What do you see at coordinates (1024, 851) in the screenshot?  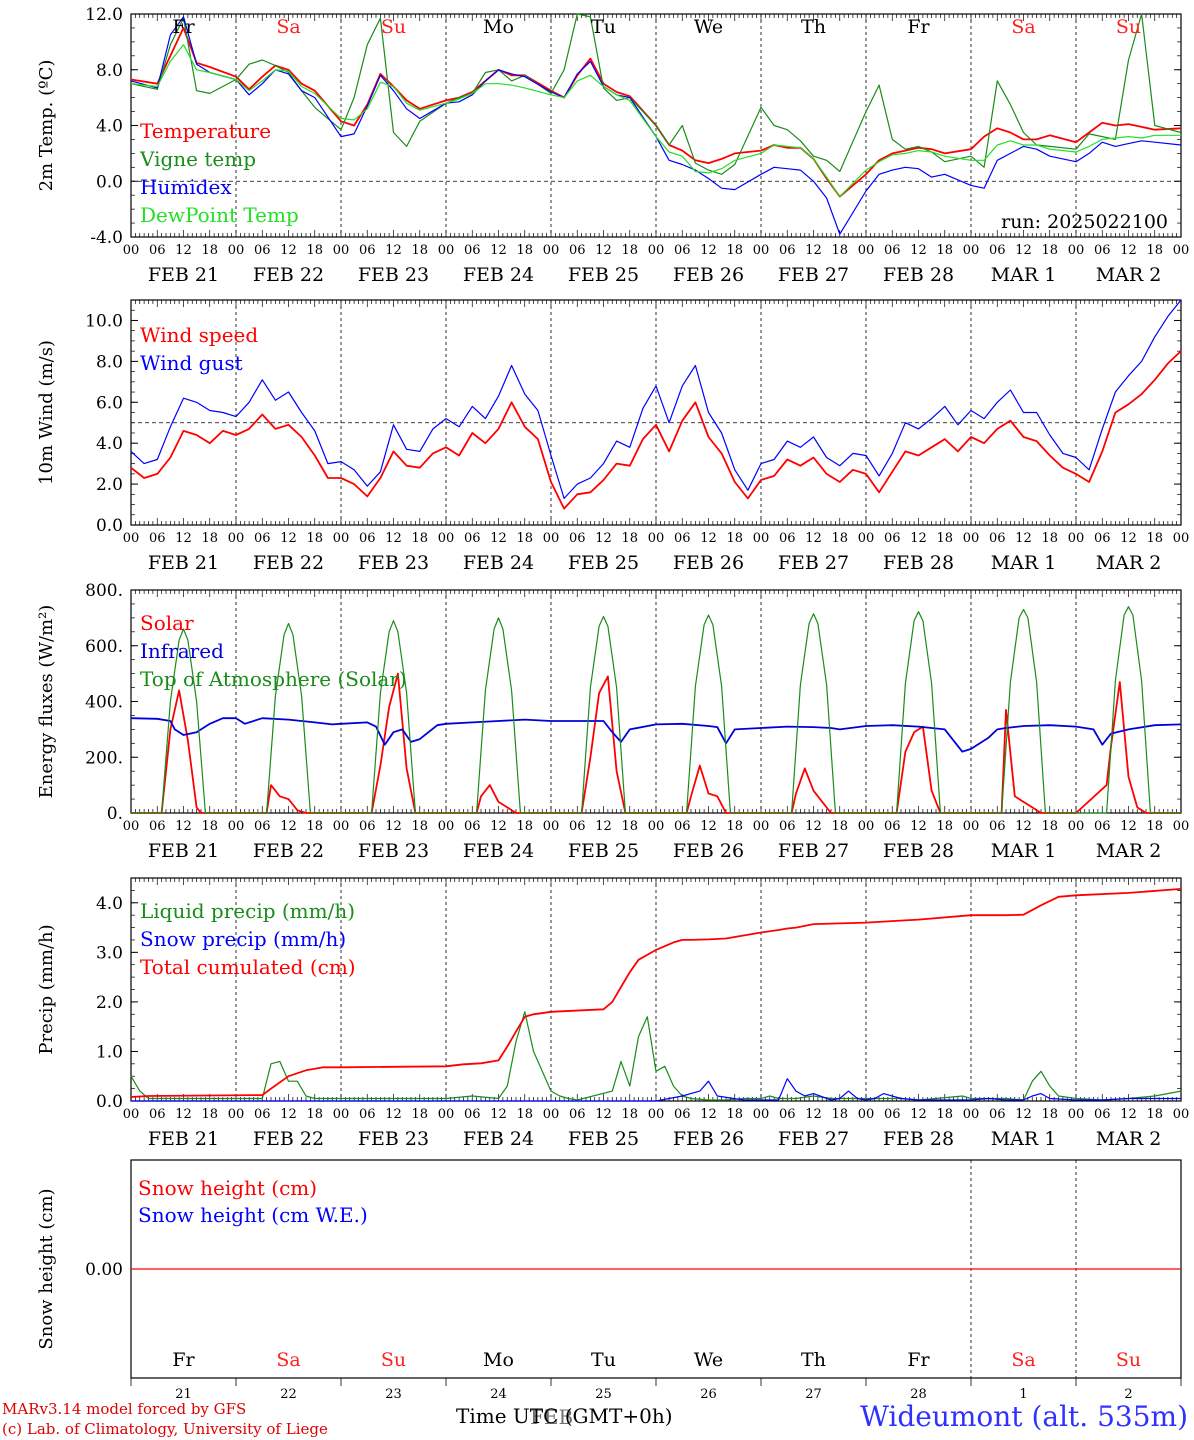 I see `date-label: MAR 1` at bounding box center [1024, 851].